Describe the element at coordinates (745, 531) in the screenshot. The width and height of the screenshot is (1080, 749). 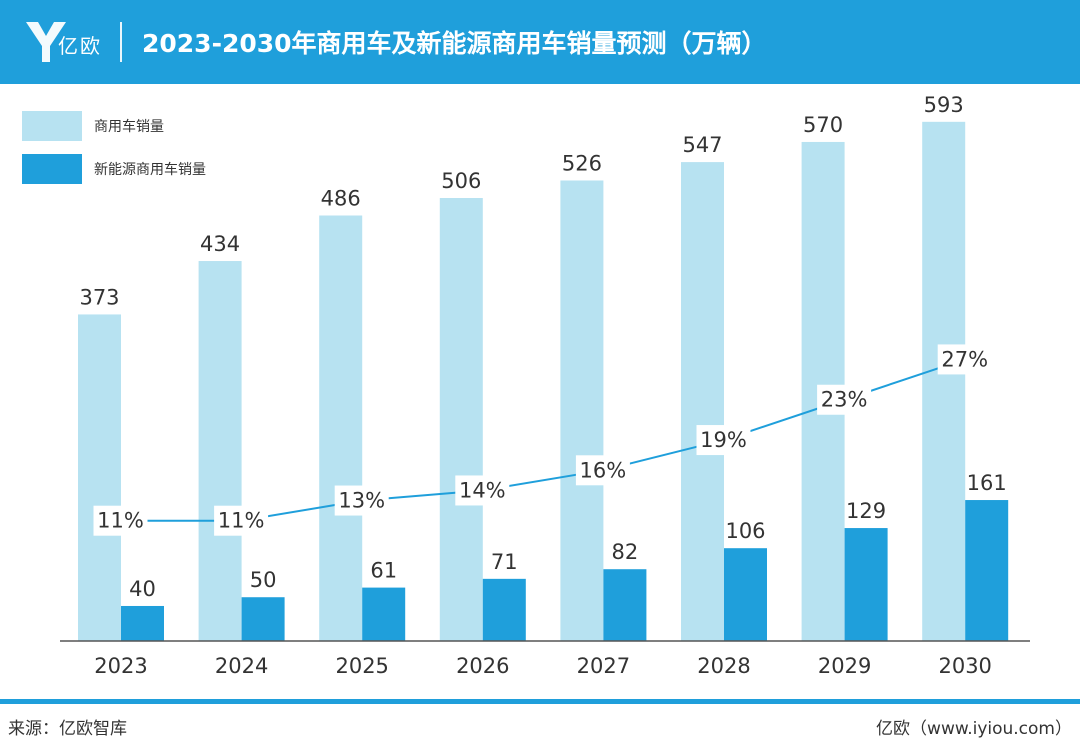
I see `nev-value-label: 106` at that location.